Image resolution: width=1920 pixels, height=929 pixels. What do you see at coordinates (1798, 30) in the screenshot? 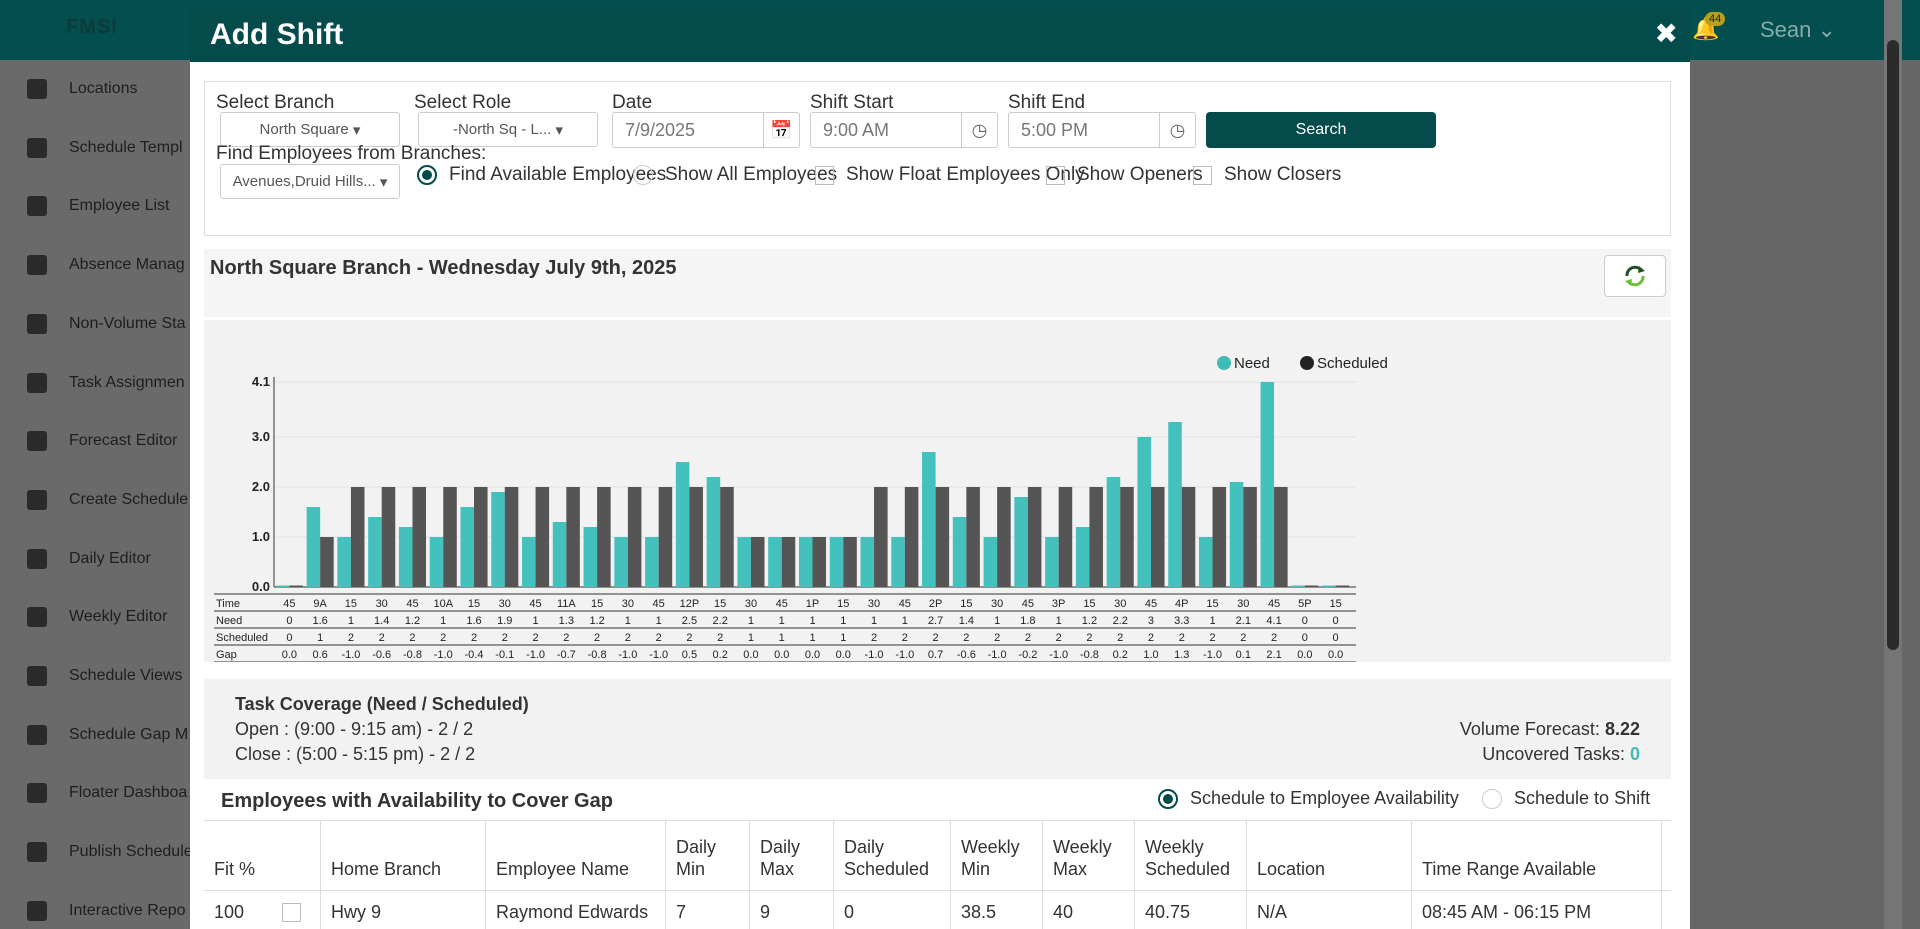
I see `user-menu: Sean ⌄` at bounding box center [1798, 30].